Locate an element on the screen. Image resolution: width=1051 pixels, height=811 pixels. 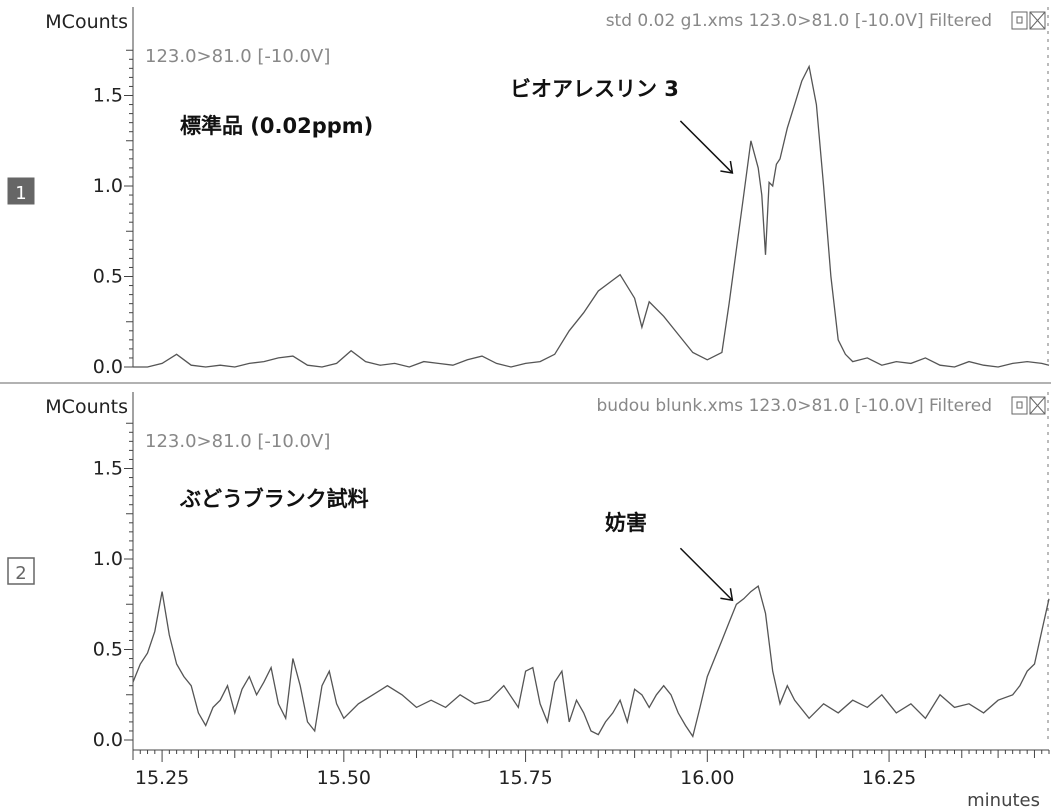
x-tick-label: 16.25 is located at coordinates (889, 778).